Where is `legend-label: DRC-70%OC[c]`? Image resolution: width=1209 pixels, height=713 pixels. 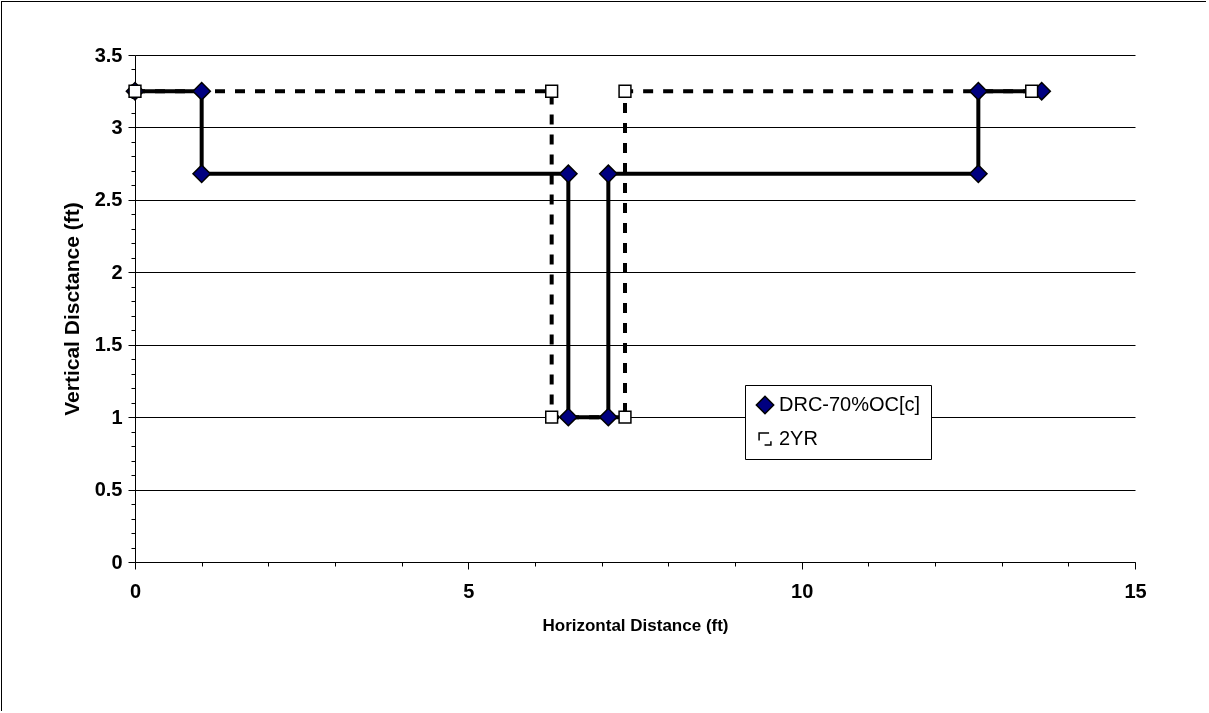
legend-label: DRC-70%OC[c] is located at coordinates (850, 404).